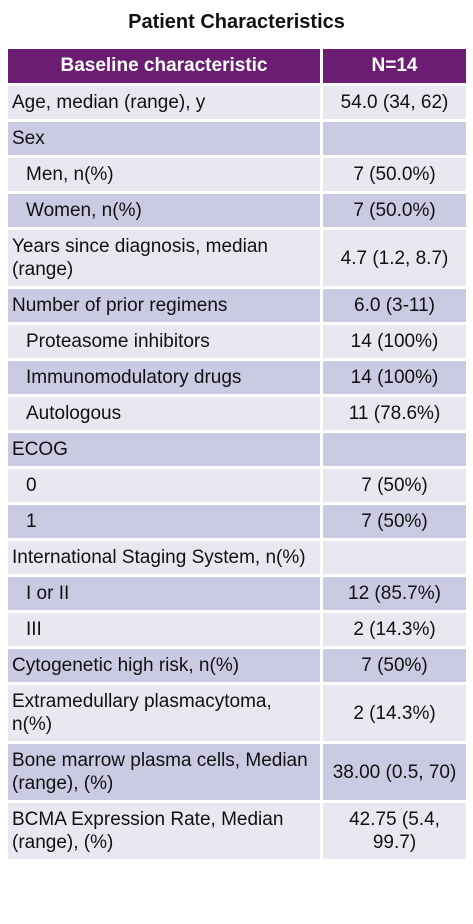  I want to click on table-row: Cytogenetic high risk, n(%) 7 (50%), so click(237, 665).